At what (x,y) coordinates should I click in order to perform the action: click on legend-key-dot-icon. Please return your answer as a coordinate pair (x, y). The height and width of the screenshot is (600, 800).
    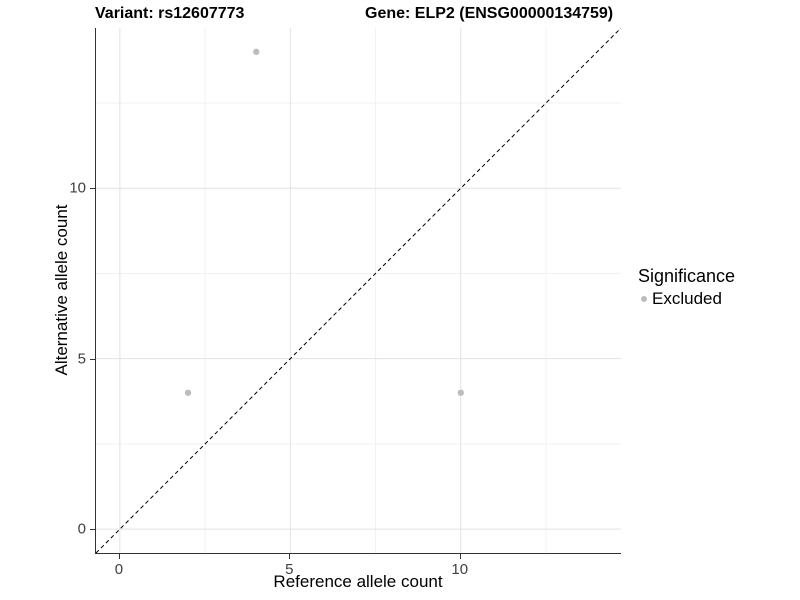
    Looking at the image, I should click on (644, 299).